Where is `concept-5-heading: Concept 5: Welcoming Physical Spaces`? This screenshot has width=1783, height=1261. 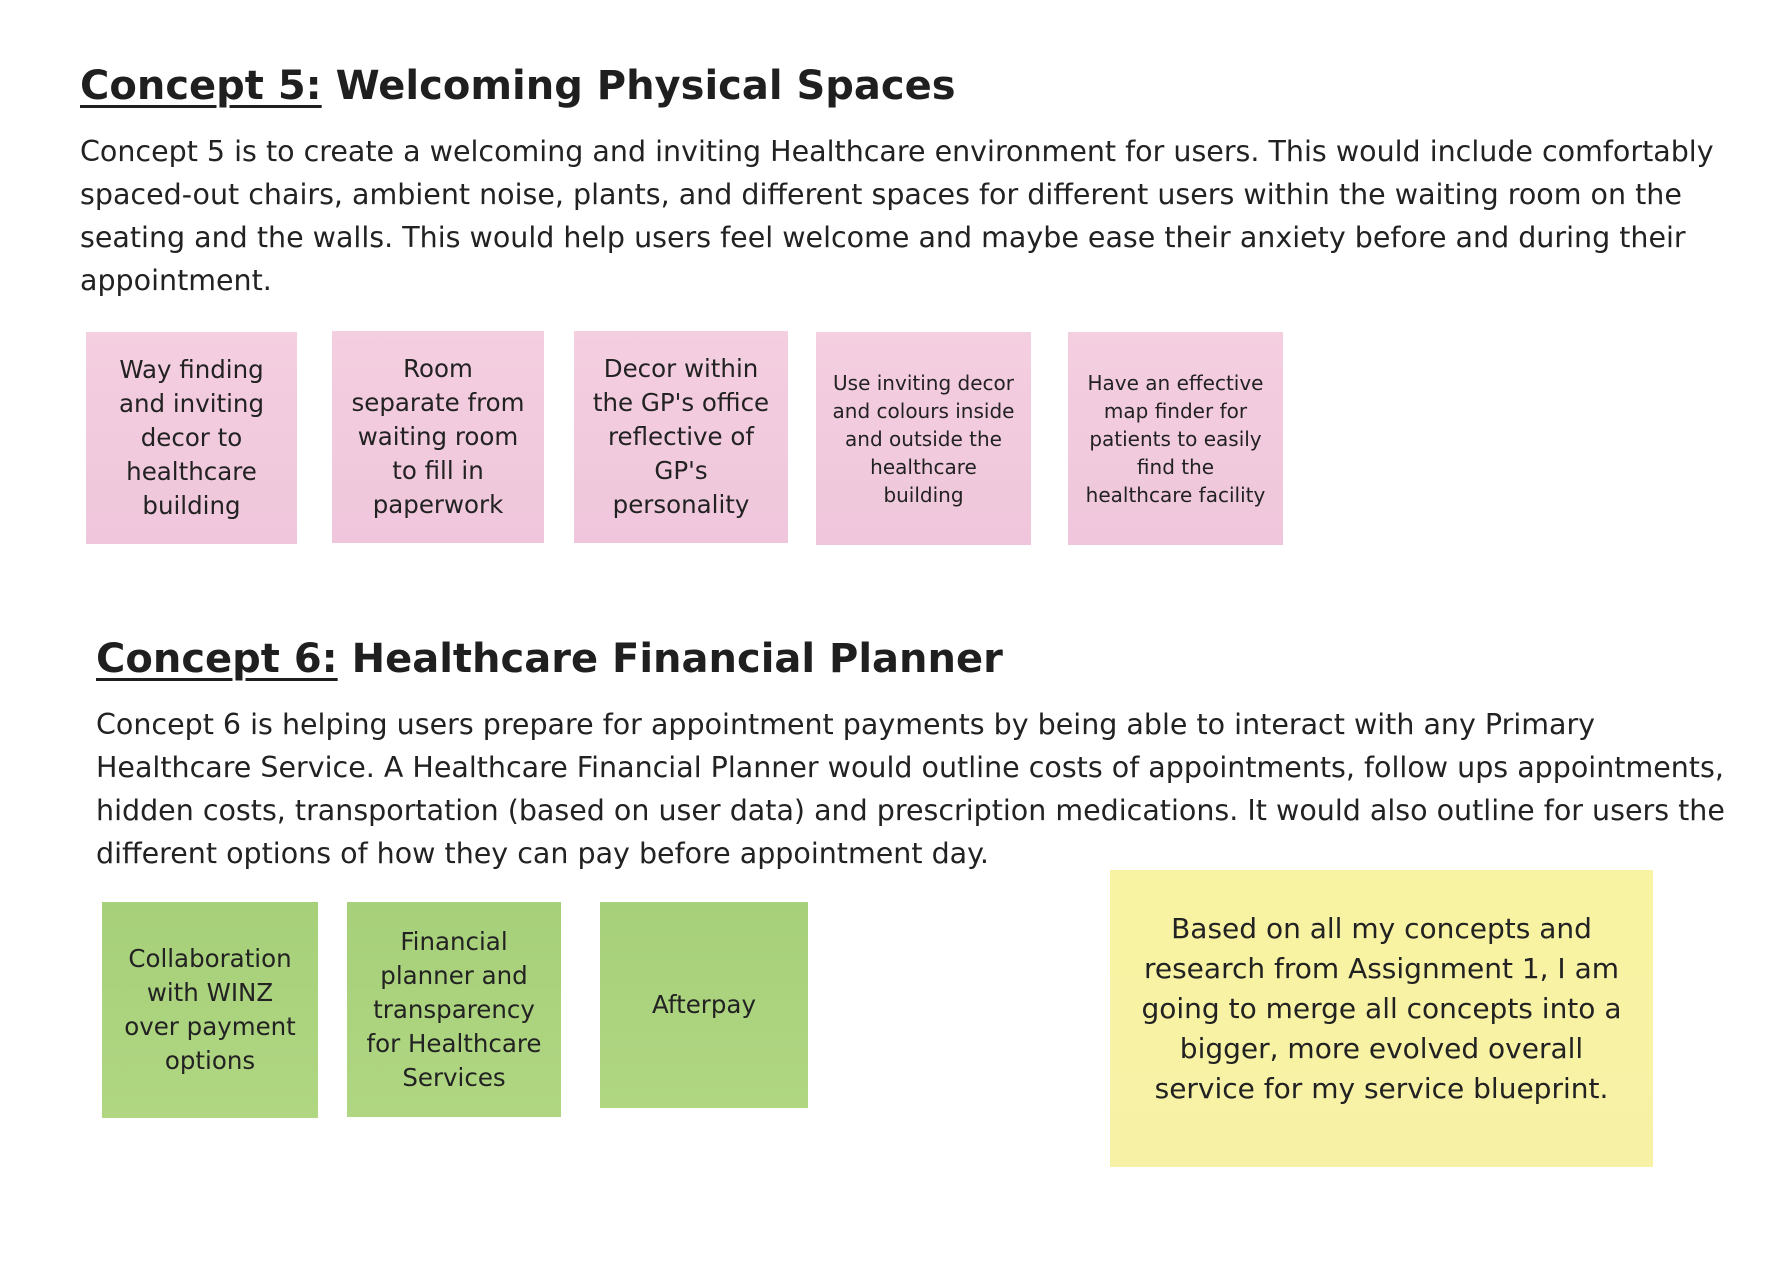
concept-5-heading: Concept 5: Welcoming Physical Spaces is located at coordinates (518, 86).